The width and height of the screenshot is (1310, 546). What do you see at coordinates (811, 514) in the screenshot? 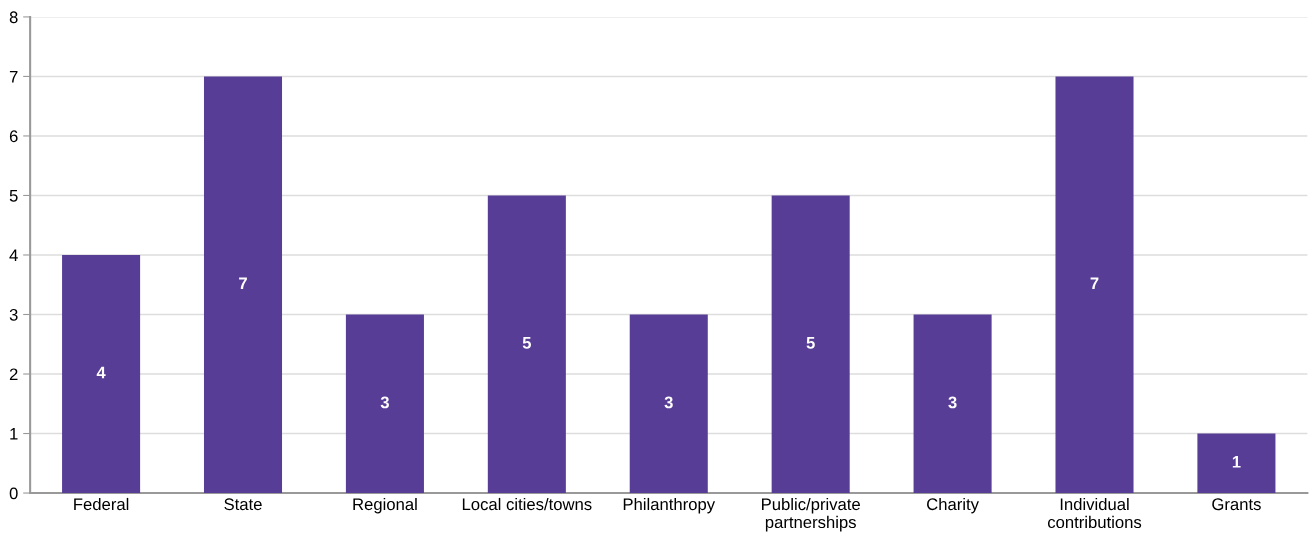
I see `x-tick-label: Public/private partnerships` at bounding box center [811, 514].